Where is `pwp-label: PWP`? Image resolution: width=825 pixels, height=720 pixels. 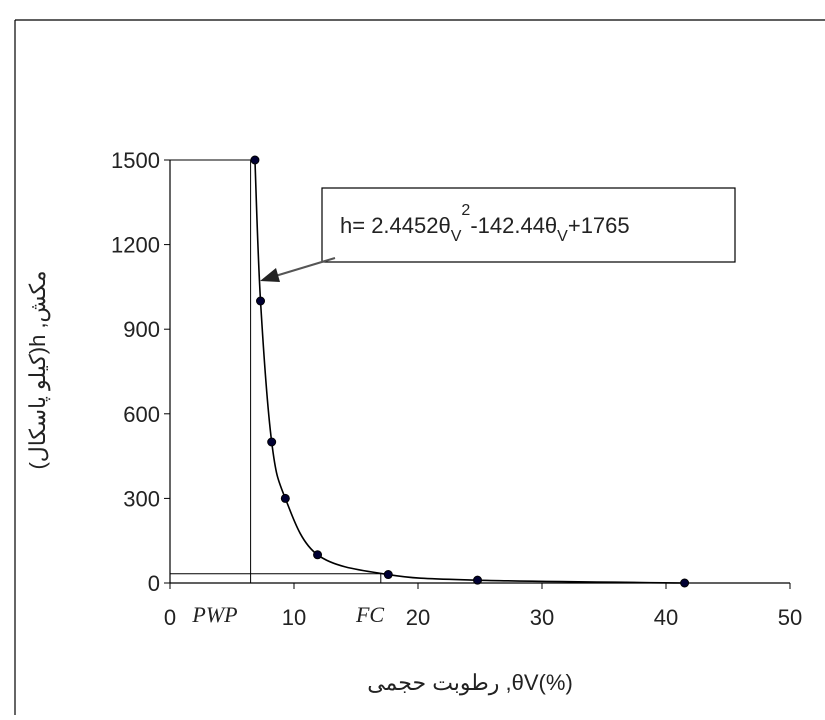 pwp-label: PWP is located at coordinates (214, 614).